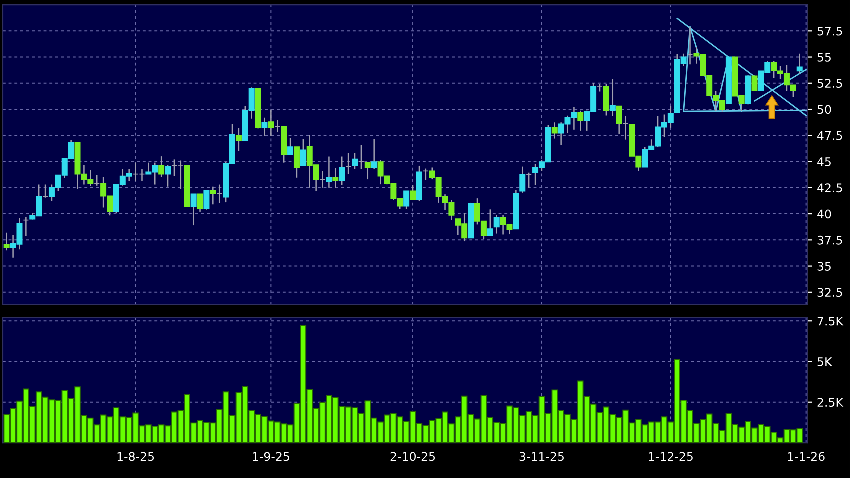  Describe the element at coordinates (824, 266) in the screenshot. I see `y-tick-label: 35` at that location.